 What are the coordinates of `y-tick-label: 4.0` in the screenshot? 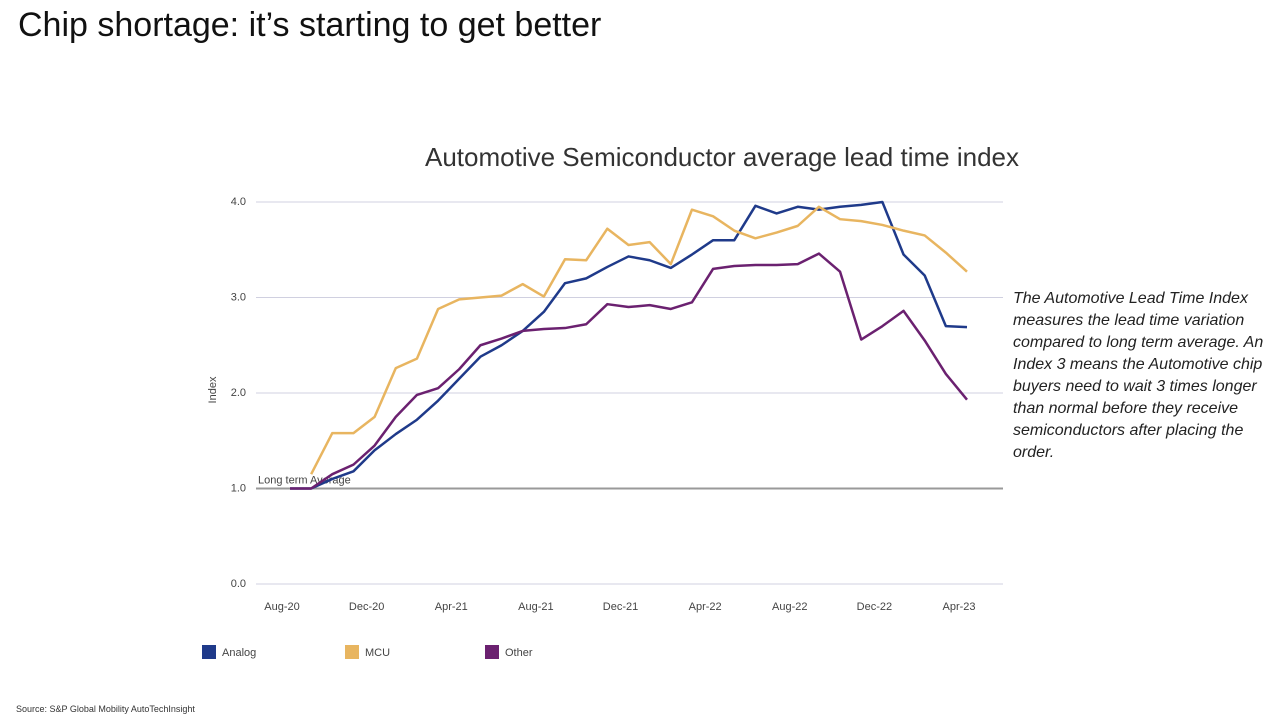 It's located at (238, 202).